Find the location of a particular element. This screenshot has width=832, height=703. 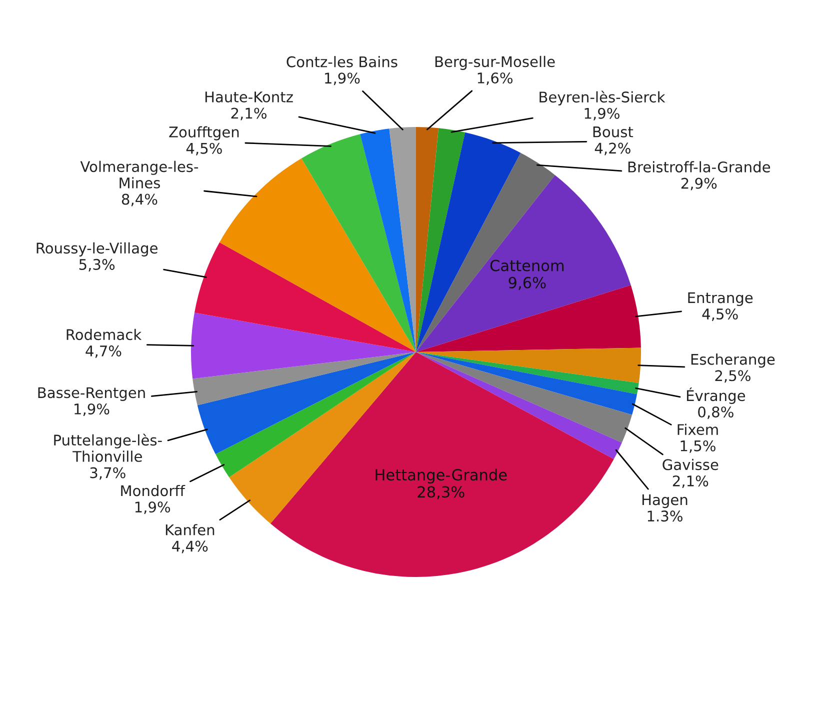

slice-label: Haute-Kontz is located at coordinates (249, 97).